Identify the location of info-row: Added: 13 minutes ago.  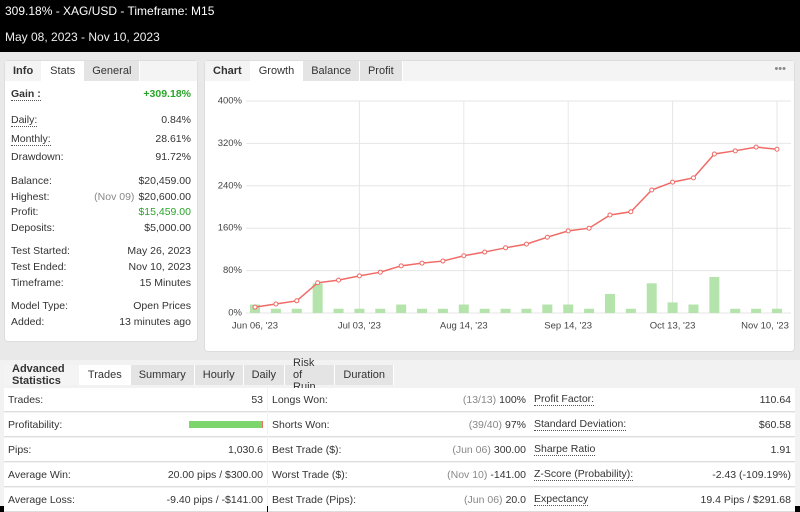
(101, 322).